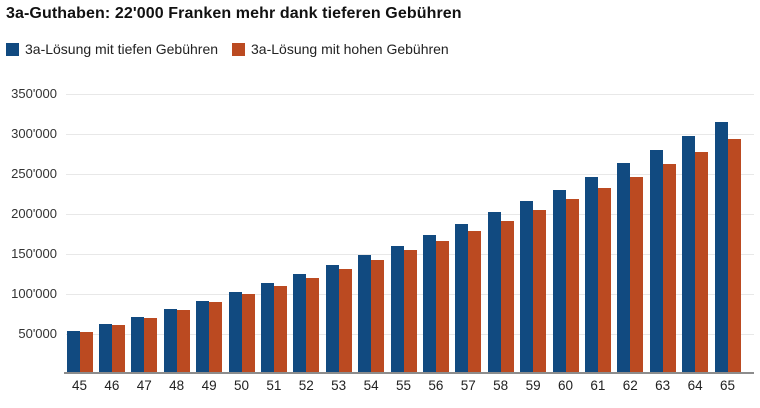 Image resolution: width=760 pixels, height=408 pixels. I want to click on legend-swatch-high-fees-icon, so click(239, 49).